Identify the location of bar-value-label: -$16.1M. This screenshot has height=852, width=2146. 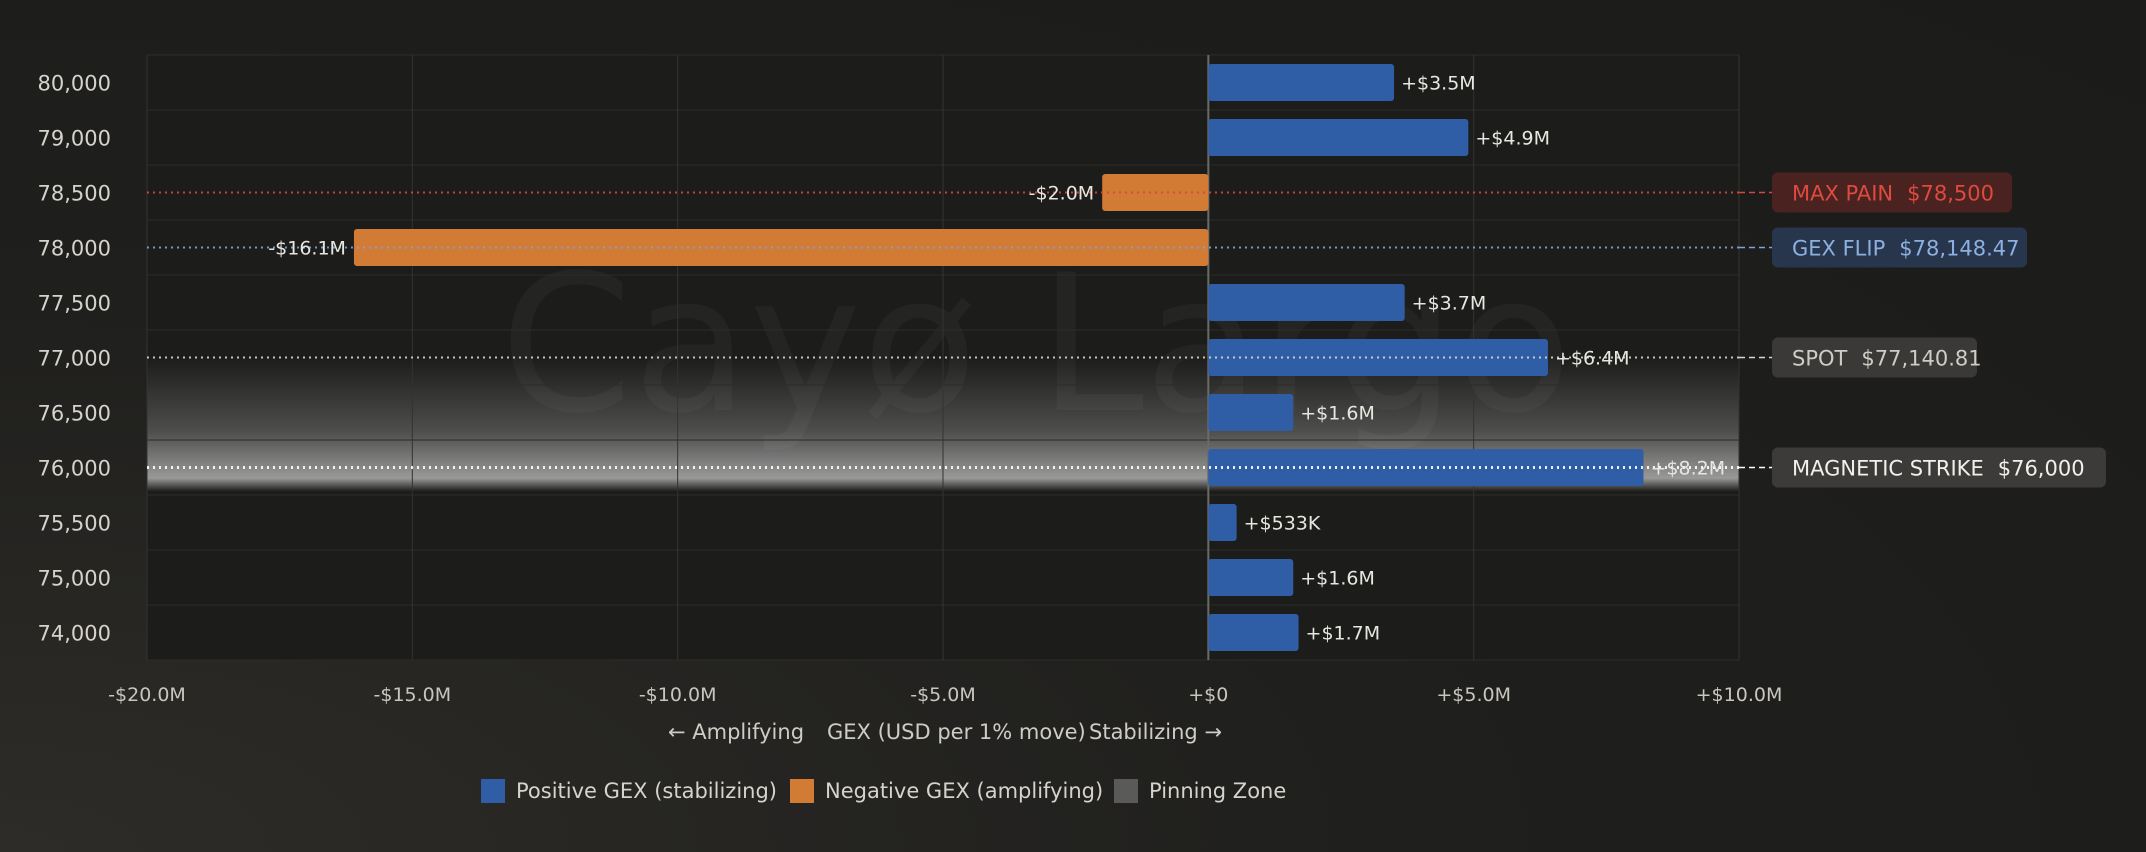
(307, 249).